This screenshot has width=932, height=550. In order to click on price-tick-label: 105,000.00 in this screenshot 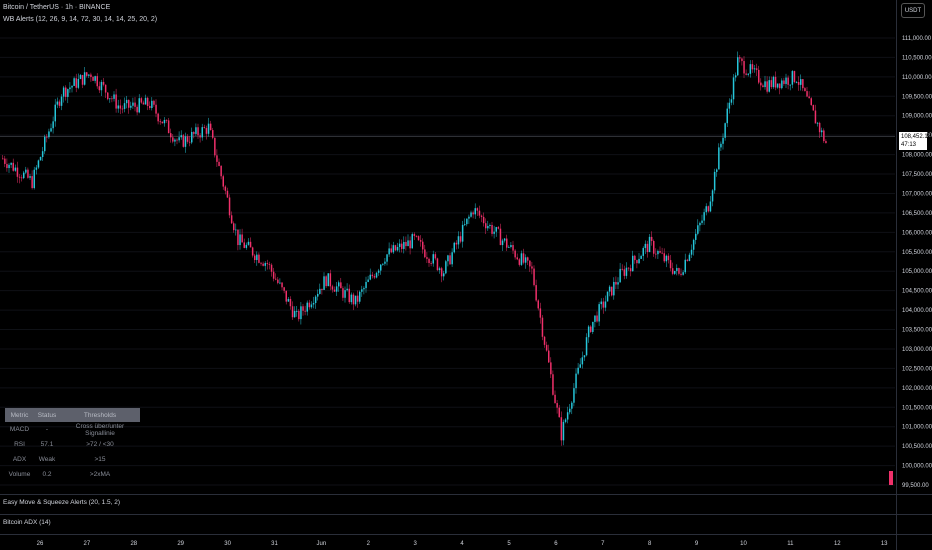, I will do `click(917, 272)`.